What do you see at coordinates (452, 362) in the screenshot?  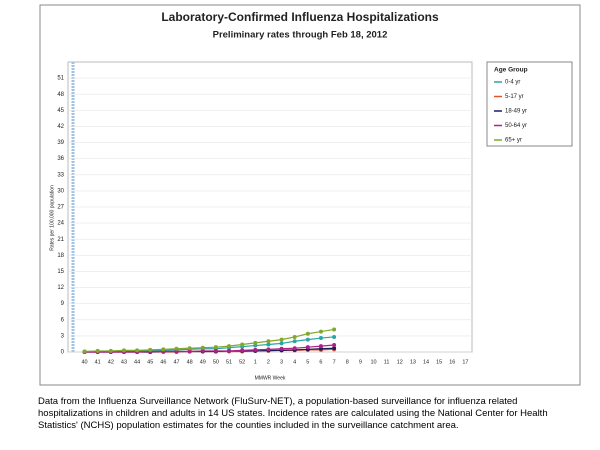 I see `x-tick-label: 16` at bounding box center [452, 362].